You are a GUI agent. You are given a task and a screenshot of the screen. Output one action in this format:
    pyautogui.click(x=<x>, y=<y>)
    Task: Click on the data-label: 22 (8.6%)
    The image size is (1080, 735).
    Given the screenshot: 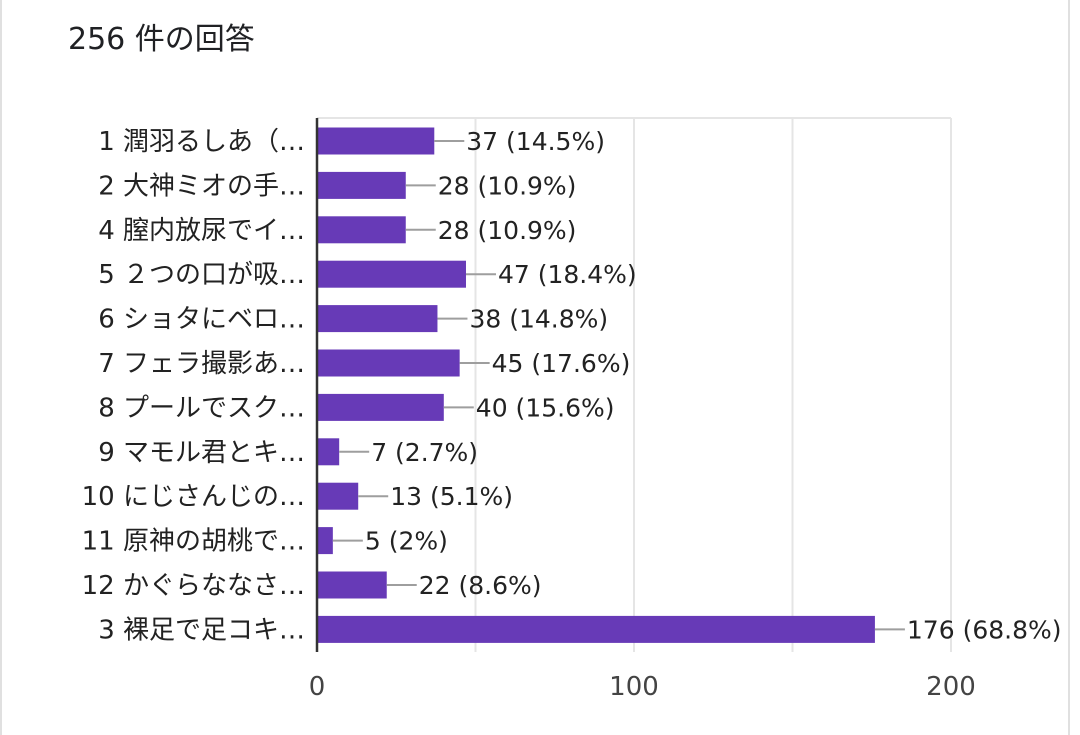 What is the action you would take?
    pyautogui.click(x=480, y=585)
    